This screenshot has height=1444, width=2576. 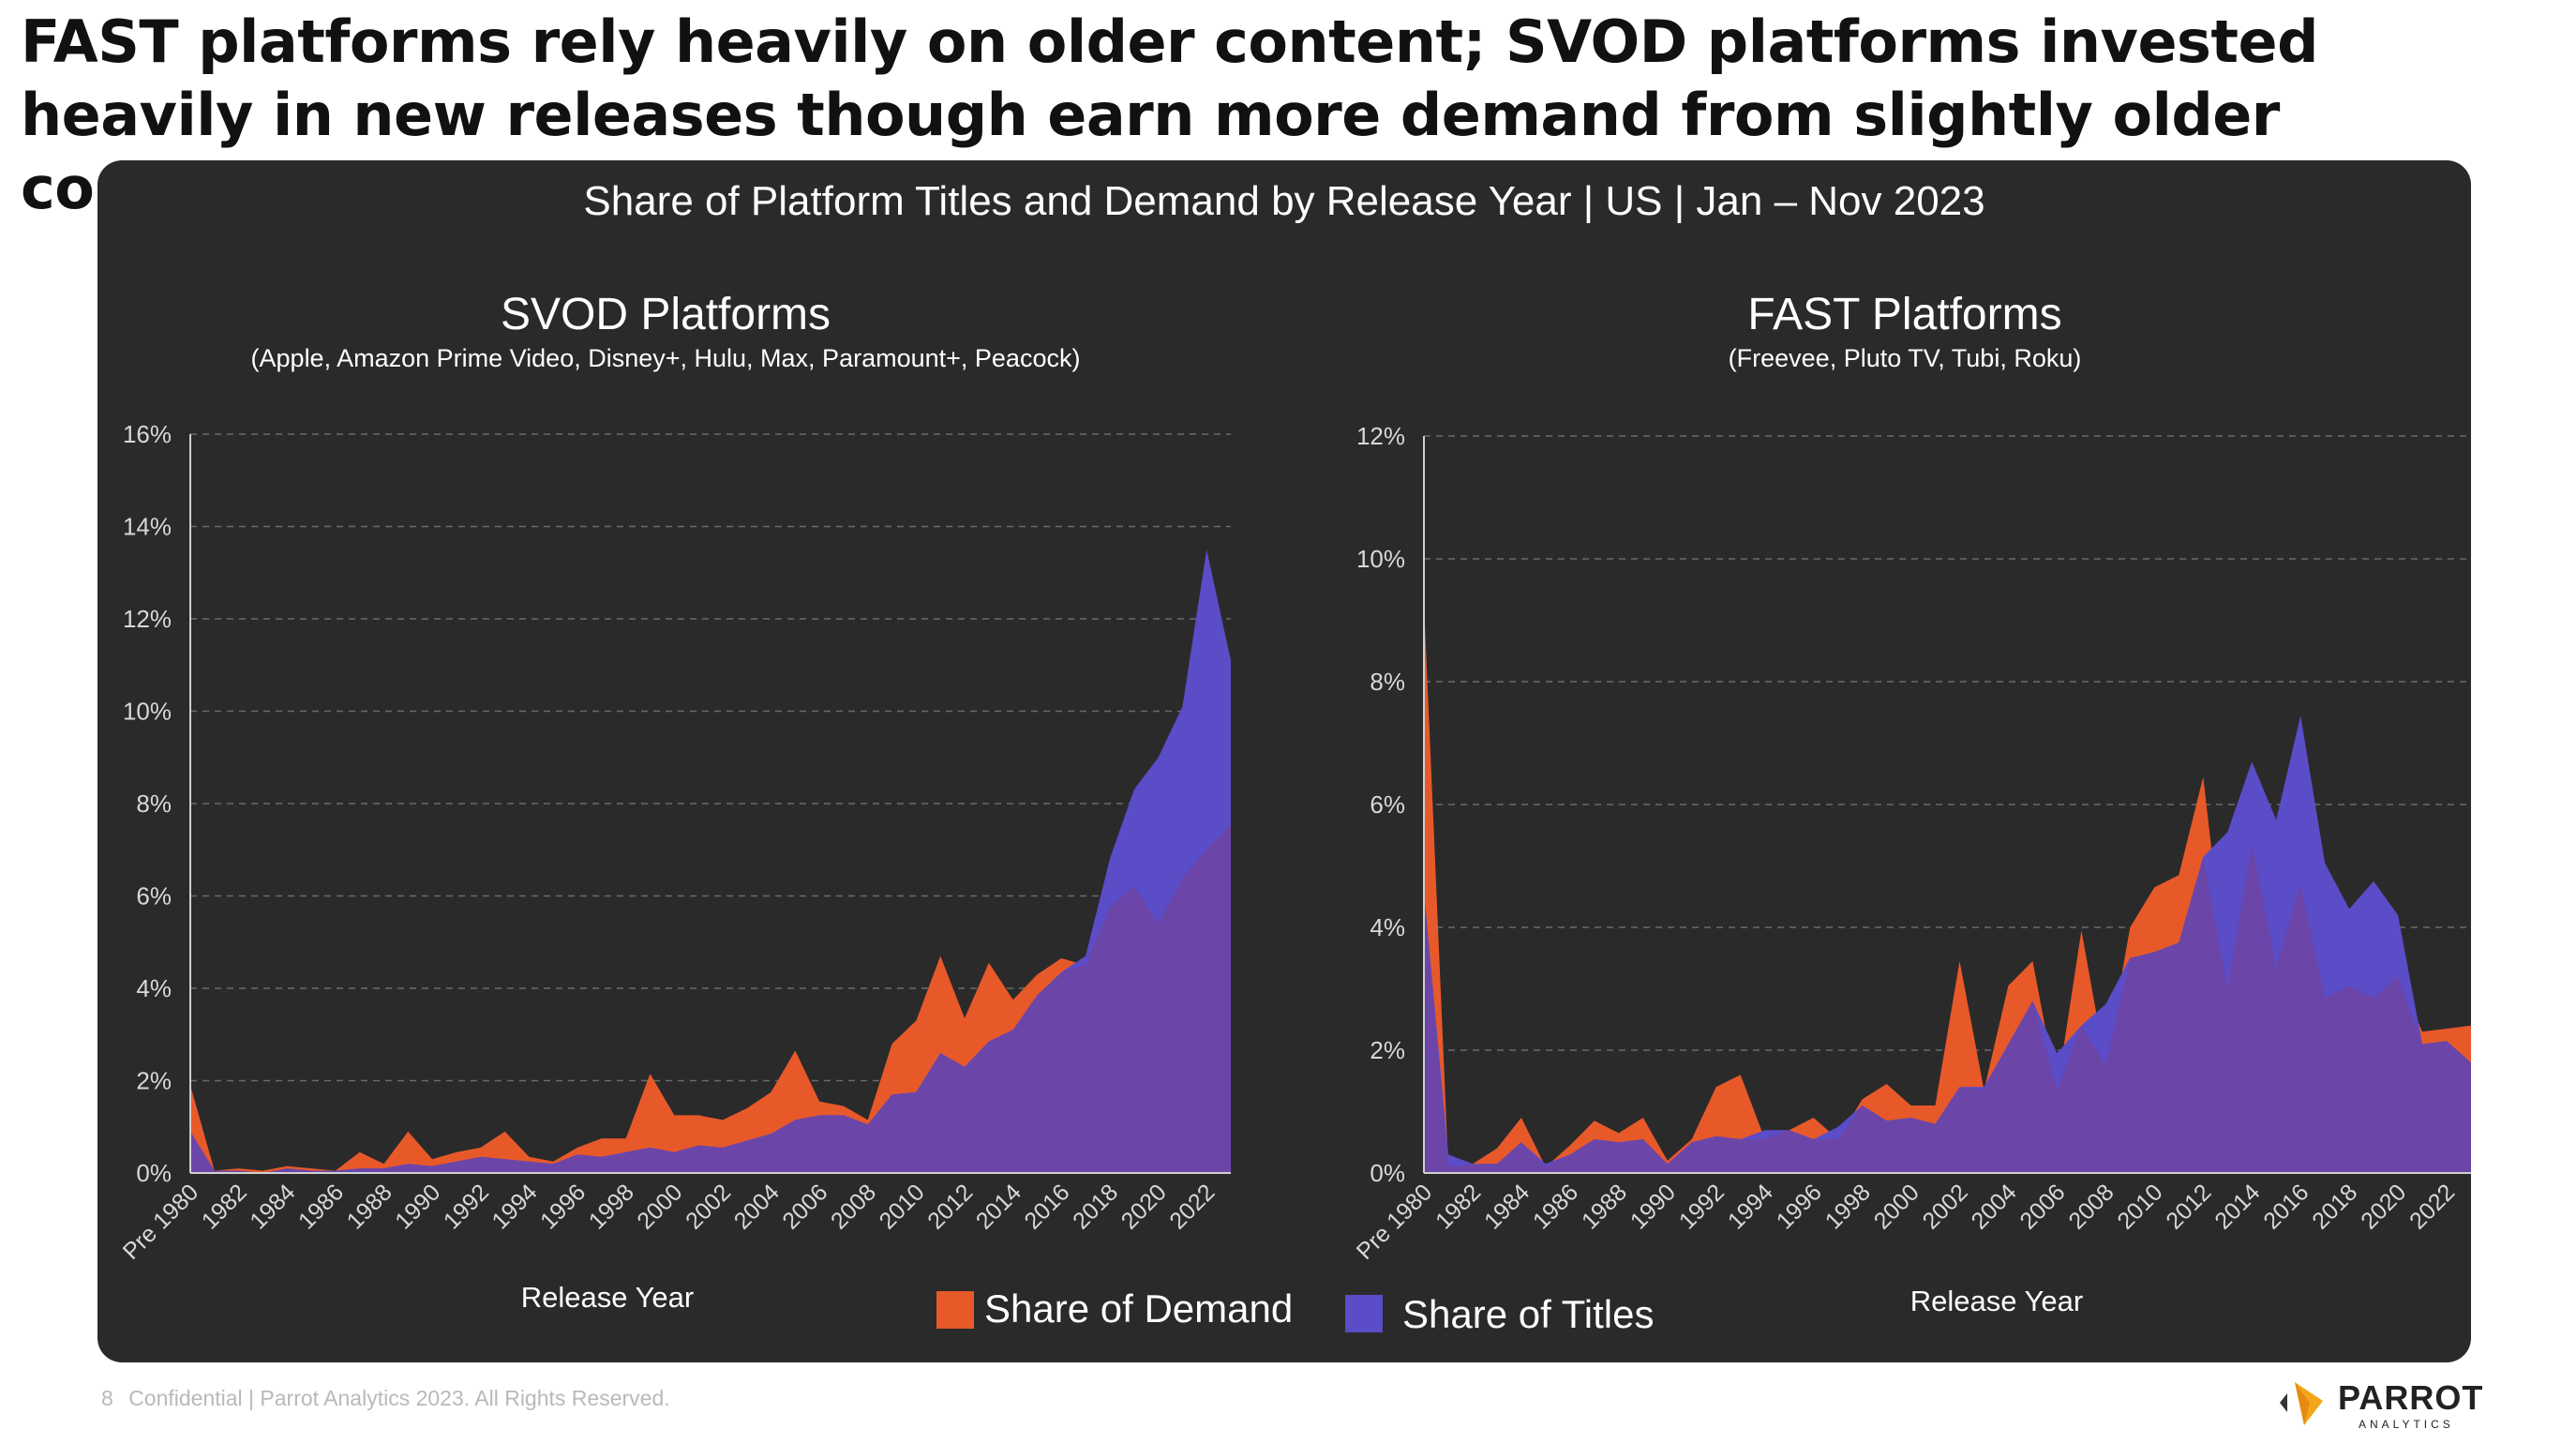 What do you see at coordinates (950, 1206) in the screenshot?
I see `svod-x-tick-label: 2012` at bounding box center [950, 1206].